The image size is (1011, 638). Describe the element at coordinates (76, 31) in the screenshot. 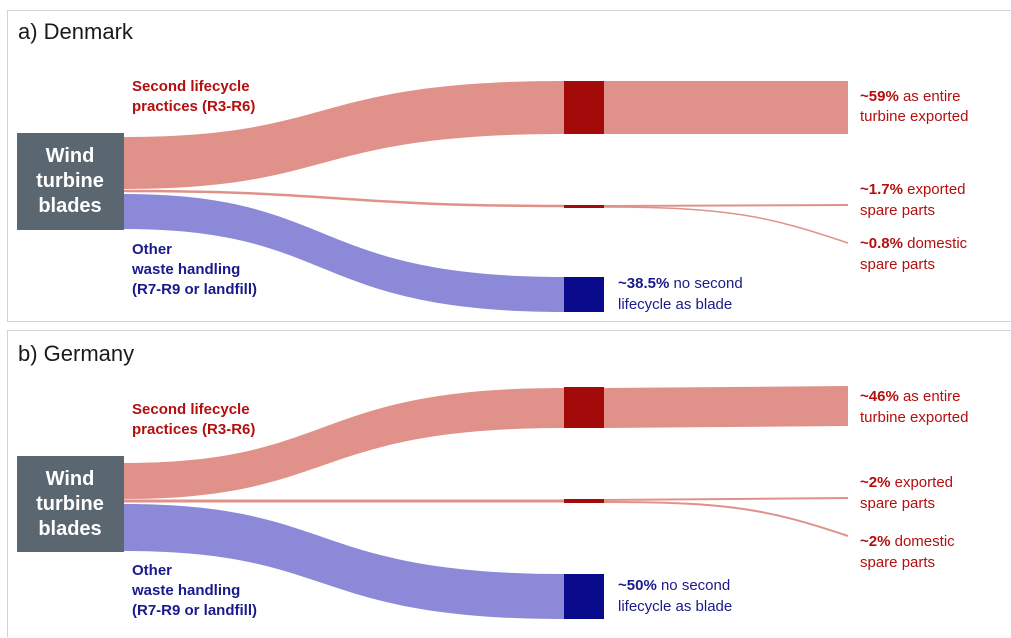

I see `panel-title: a) Denmark` at that location.